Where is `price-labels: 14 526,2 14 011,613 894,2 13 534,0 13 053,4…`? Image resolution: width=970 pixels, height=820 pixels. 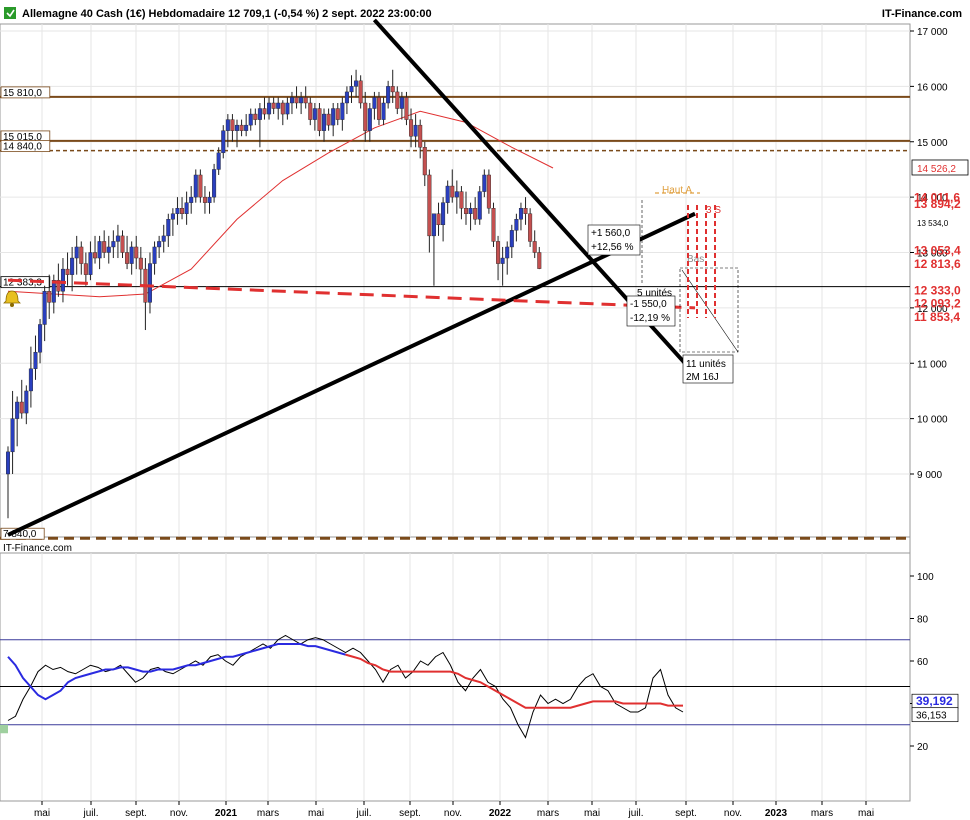 price-labels: 14 526,2 14 011,613 894,2 13 534,0 13 053,4… is located at coordinates (940, 241).